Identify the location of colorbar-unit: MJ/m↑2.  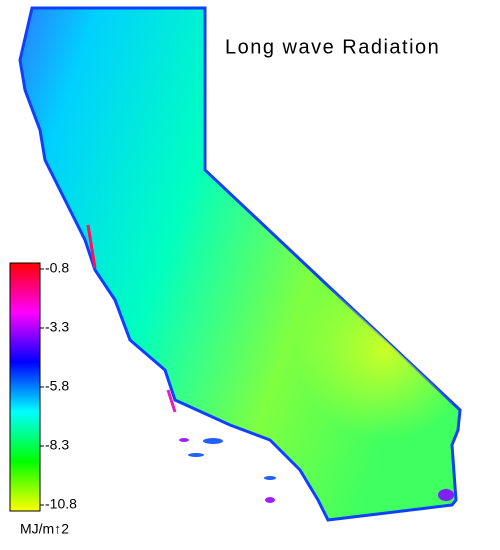
(44, 529).